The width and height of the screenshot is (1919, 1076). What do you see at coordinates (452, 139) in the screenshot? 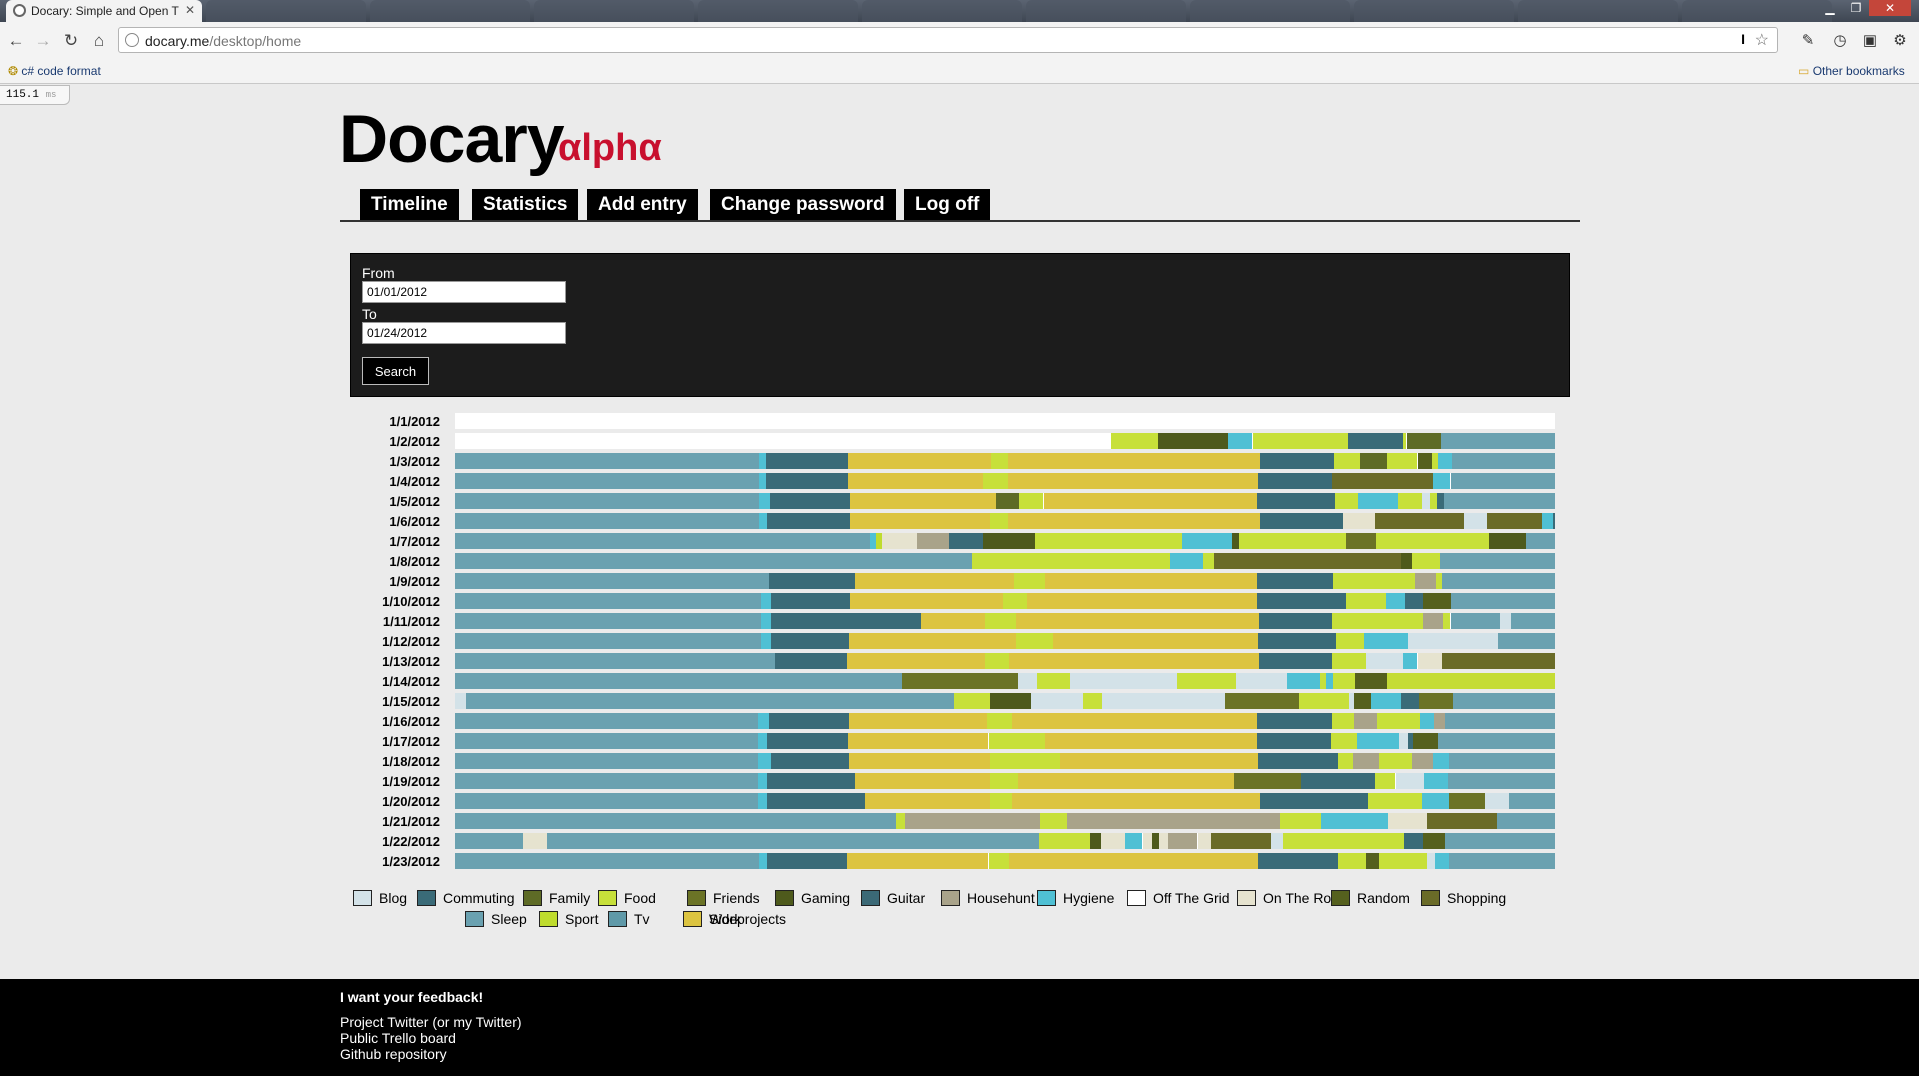
I see `site-logo: Docary` at bounding box center [452, 139].